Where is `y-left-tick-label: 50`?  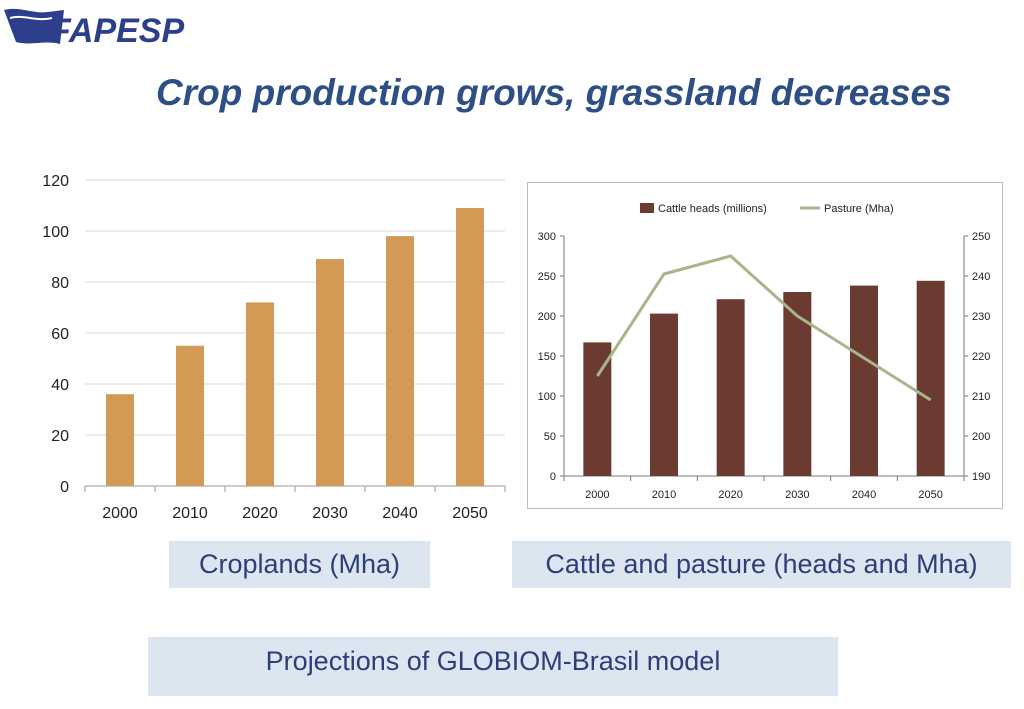
y-left-tick-label: 50 is located at coordinates (550, 437).